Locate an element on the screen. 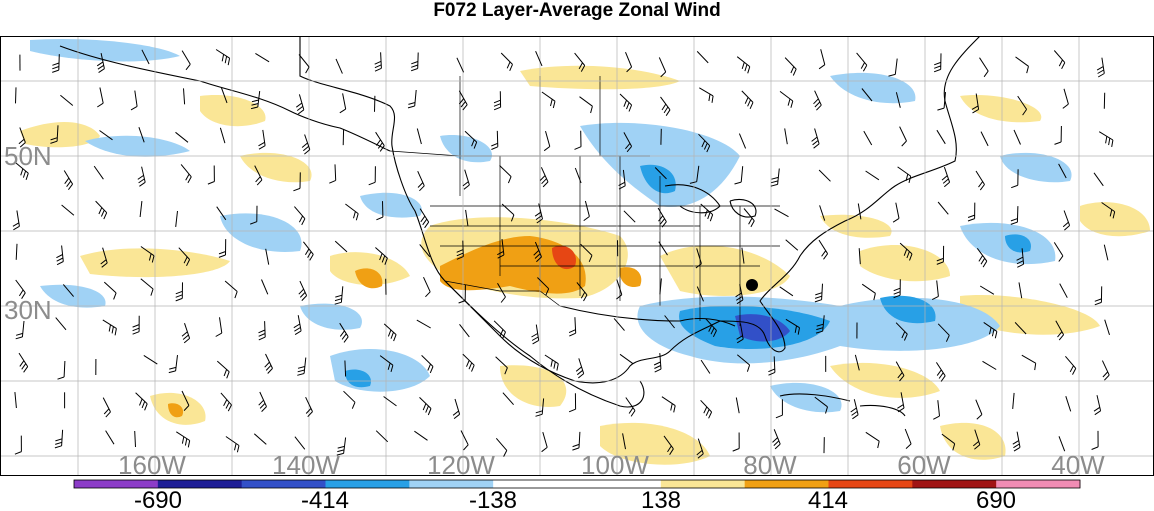 The image size is (1154, 511). caribbean-islands is located at coordinates (842, 405).